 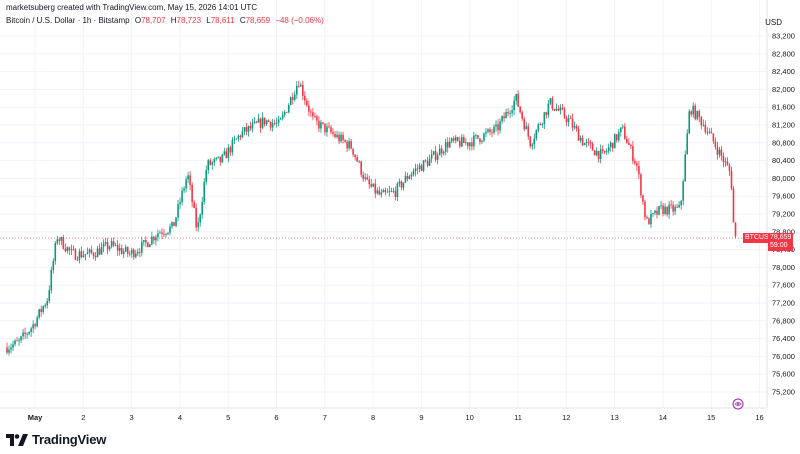 What do you see at coordinates (56, 439) in the screenshot?
I see `tradingview-brand: TradingView` at bounding box center [56, 439].